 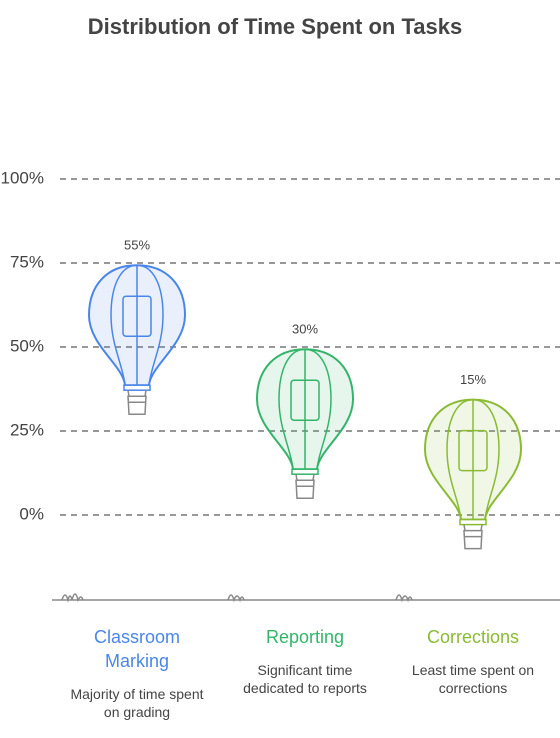 What do you see at coordinates (27, 429) in the screenshot?
I see `y-tick-label: 25%` at bounding box center [27, 429].